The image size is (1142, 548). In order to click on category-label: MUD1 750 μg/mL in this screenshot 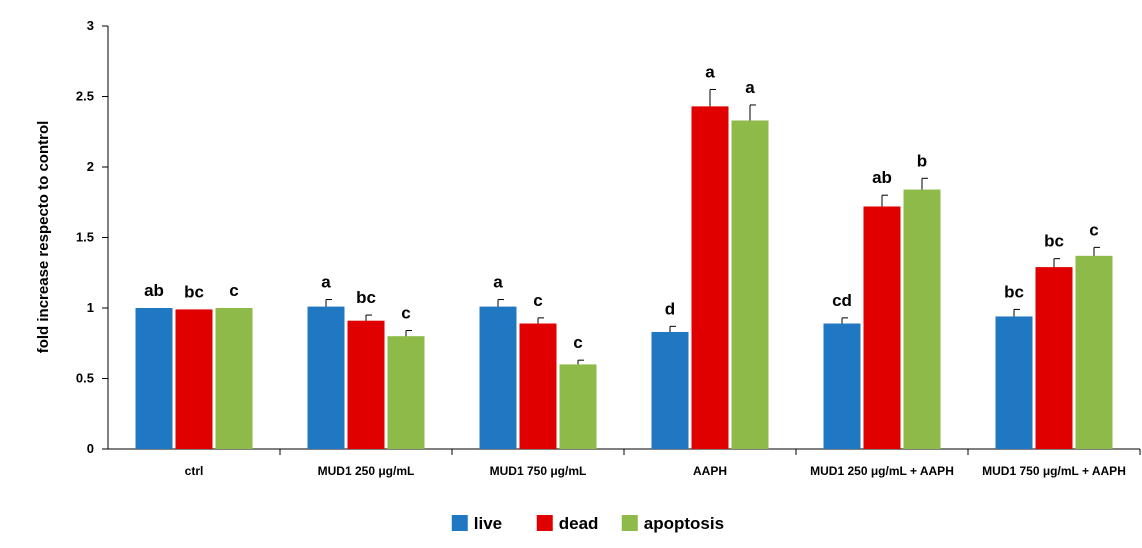, I will do `click(538, 471)`.